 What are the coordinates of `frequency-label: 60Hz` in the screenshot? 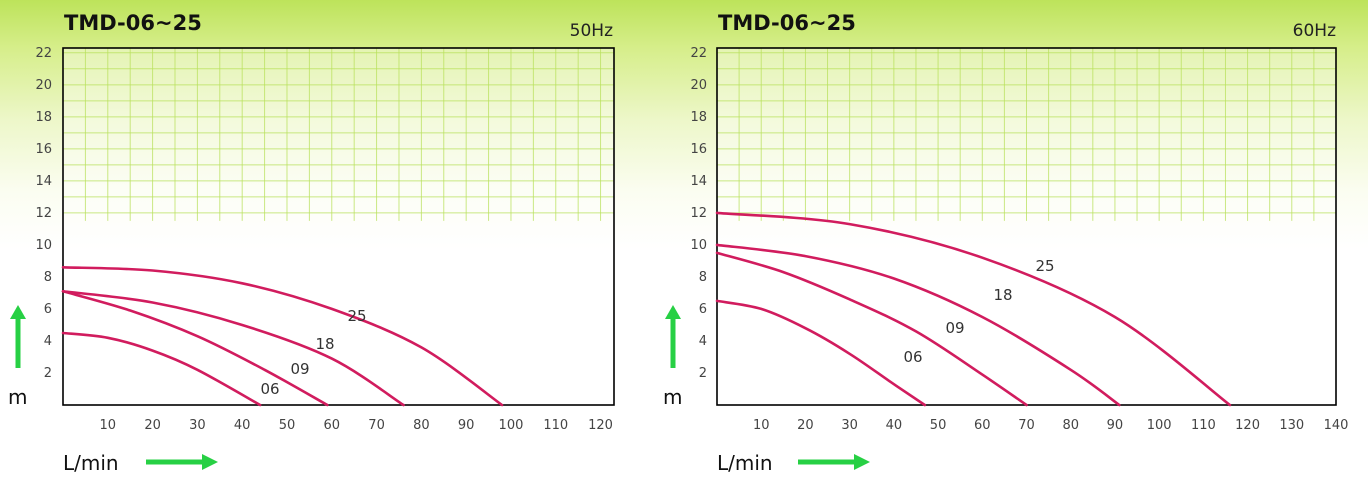 It's located at (1314, 31).